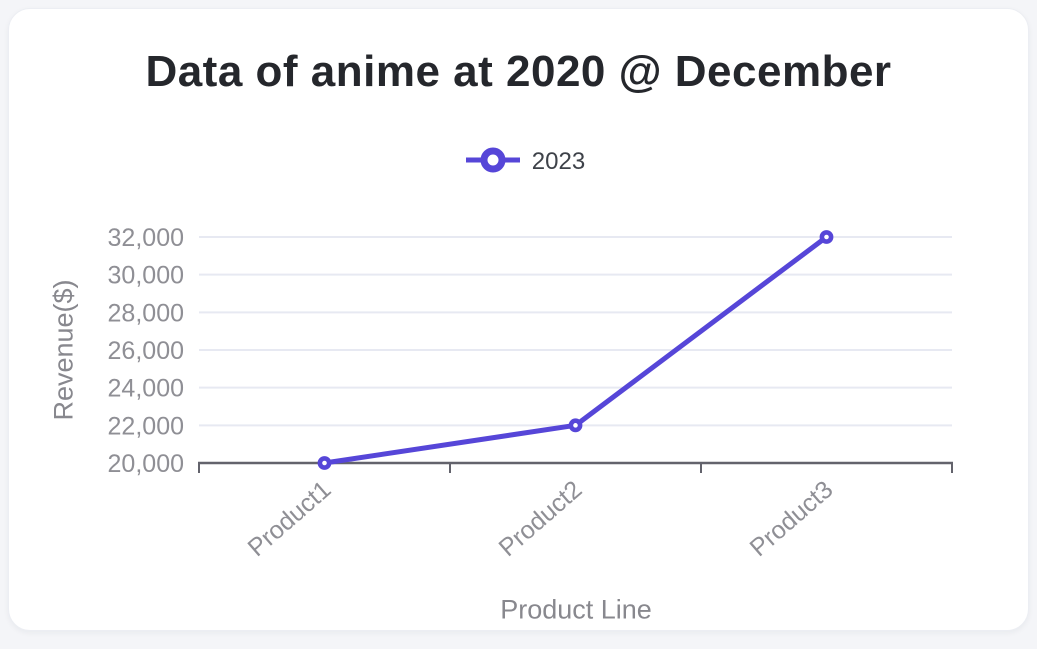 The height and width of the screenshot is (649, 1037). What do you see at coordinates (541, 518) in the screenshot?
I see `x-tick-label: Product2` at bounding box center [541, 518].